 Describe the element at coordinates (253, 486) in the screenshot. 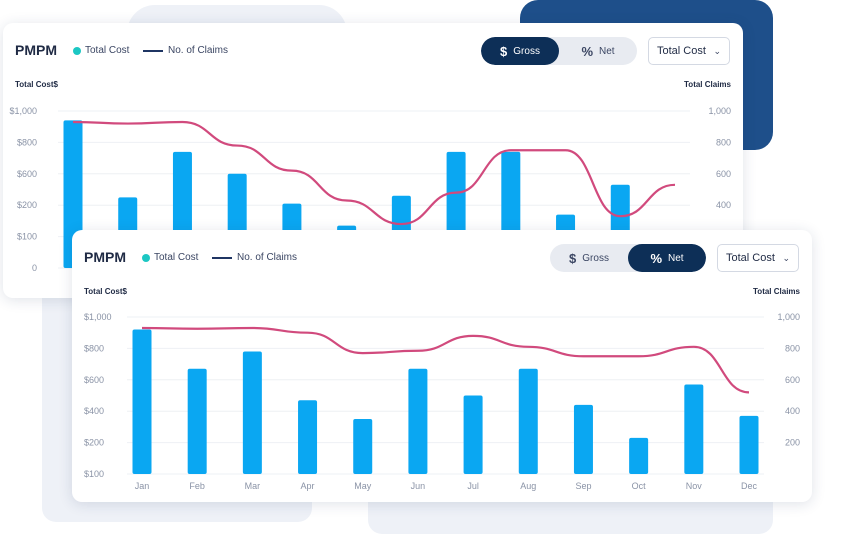

I see `x-tick-label: Mar` at that location.